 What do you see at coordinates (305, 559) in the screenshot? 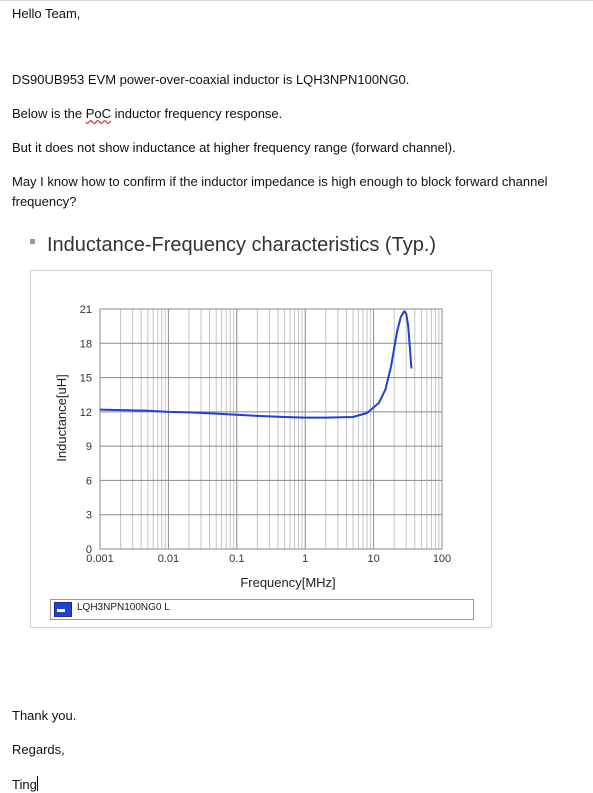
I see `x-tick-label: 1` at bounding box center [305, 559].